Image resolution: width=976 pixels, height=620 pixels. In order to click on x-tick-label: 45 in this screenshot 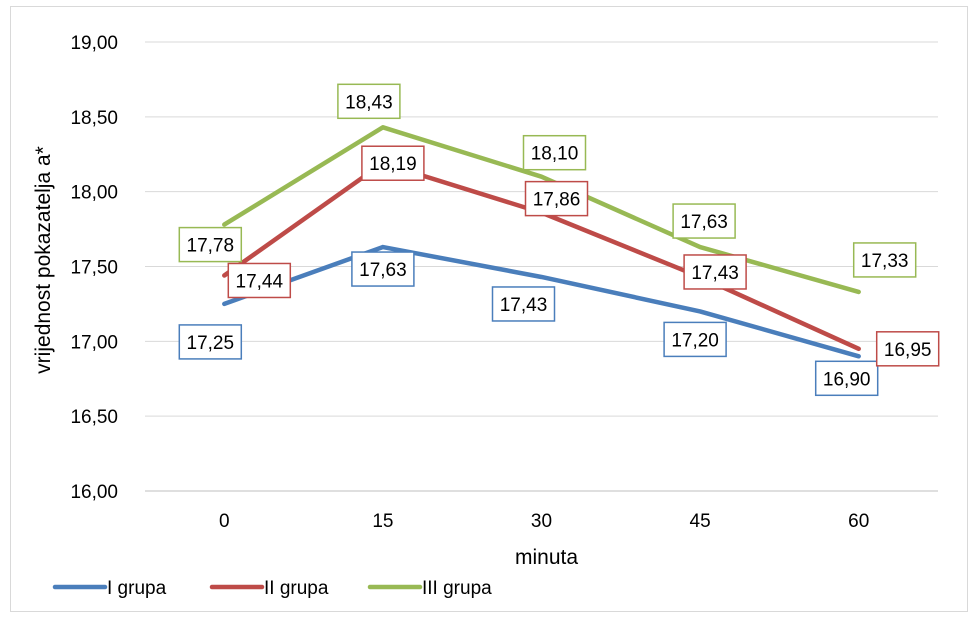, I will do `click(700, 521)`.